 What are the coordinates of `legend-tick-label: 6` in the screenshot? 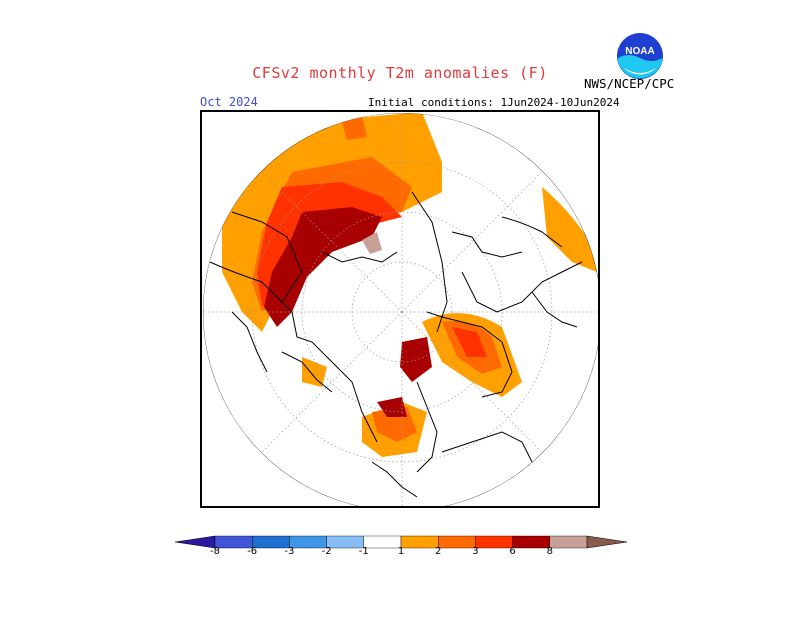 It's located at (512, 551).